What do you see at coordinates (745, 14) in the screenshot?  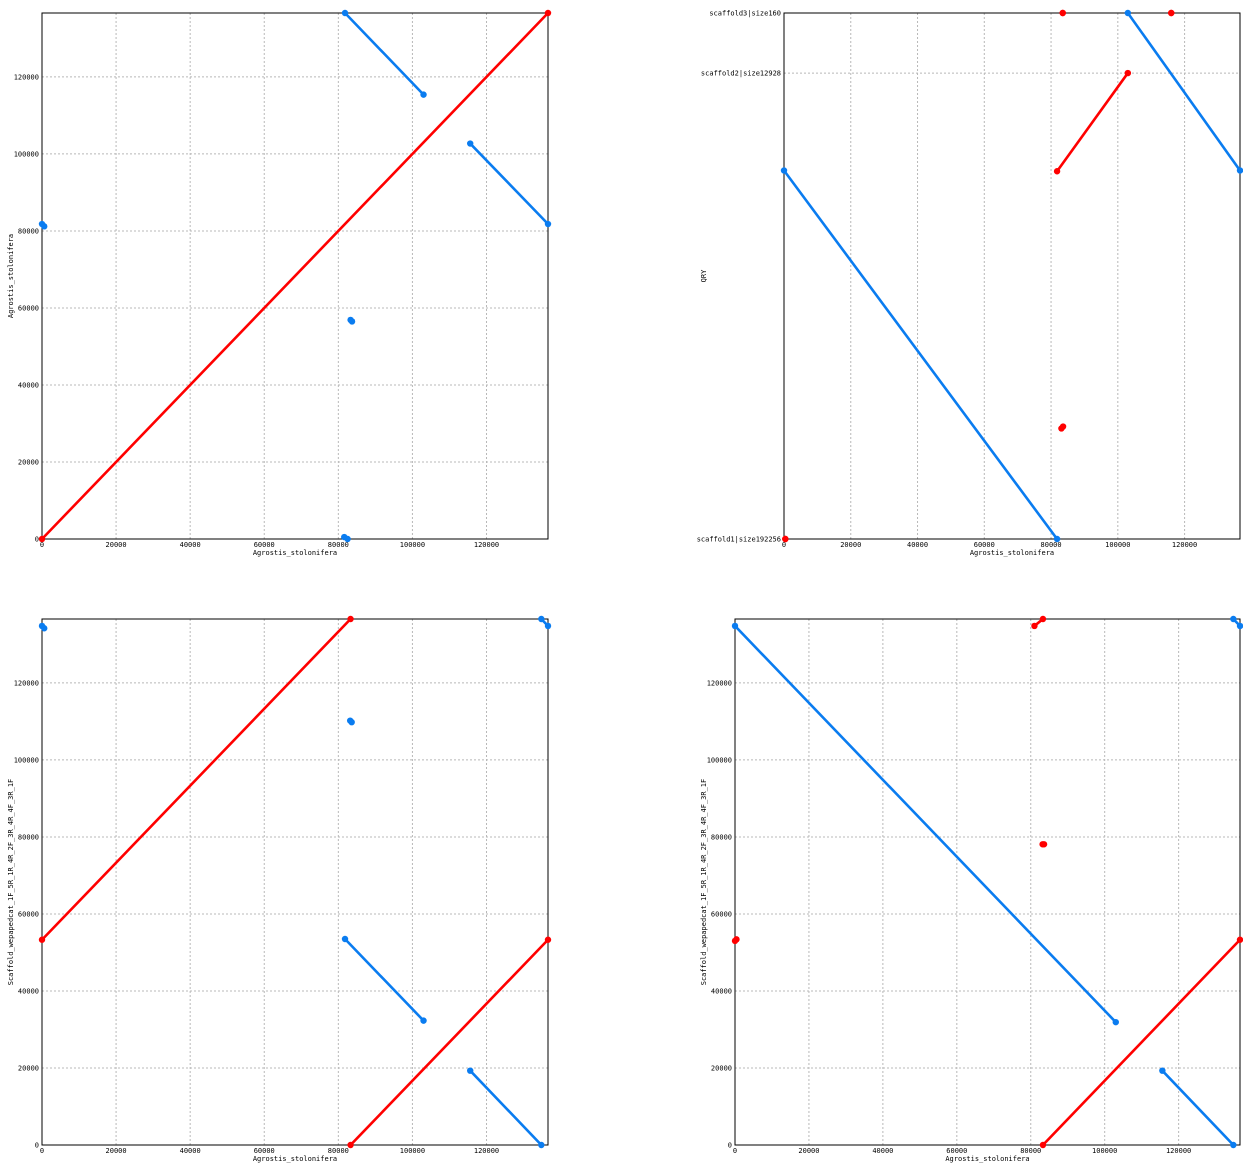 I see `y-tick-label: scaffold3|size160` at bounding box center [745, 14].